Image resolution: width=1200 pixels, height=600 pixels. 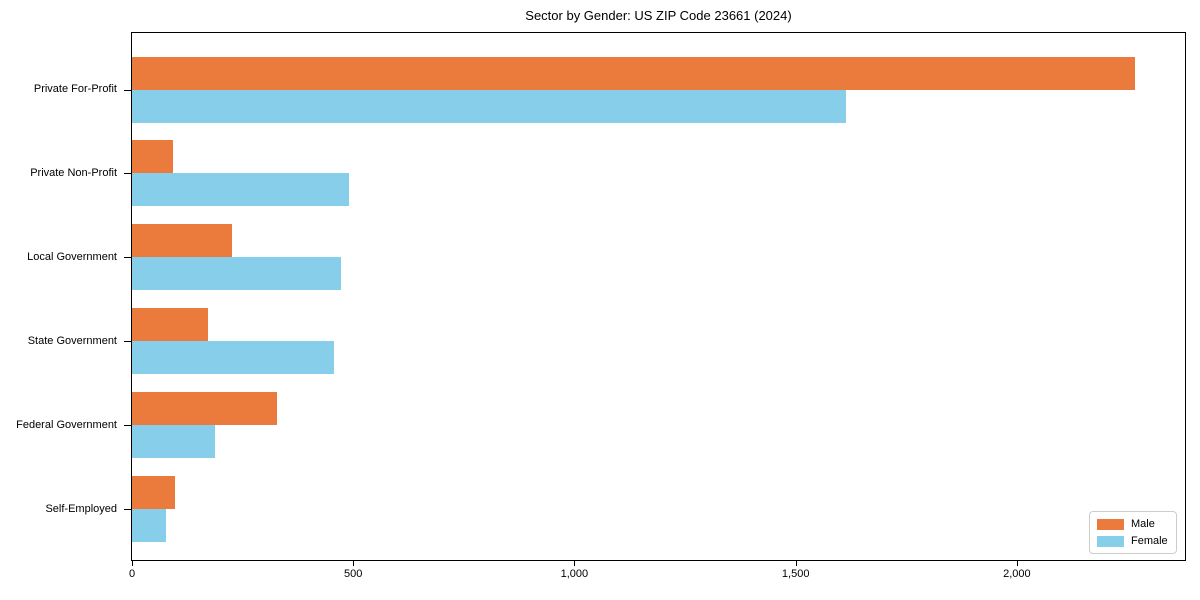 I want to click on legend-label-male: Male, so click(x=1143, y=524).